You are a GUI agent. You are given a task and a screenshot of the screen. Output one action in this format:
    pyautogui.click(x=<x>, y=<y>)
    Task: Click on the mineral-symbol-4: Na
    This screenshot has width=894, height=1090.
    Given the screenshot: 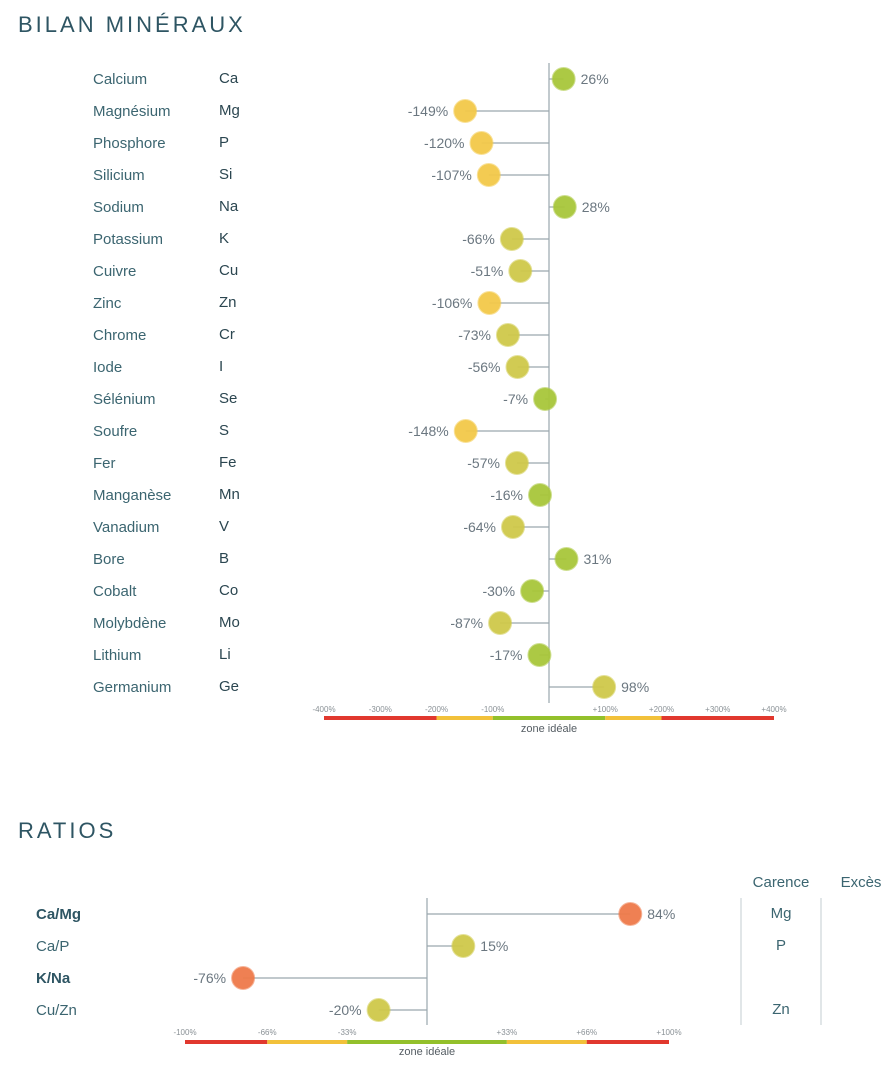 What is the action you would take?
    pyautogui.click(x=229, y=206)
    